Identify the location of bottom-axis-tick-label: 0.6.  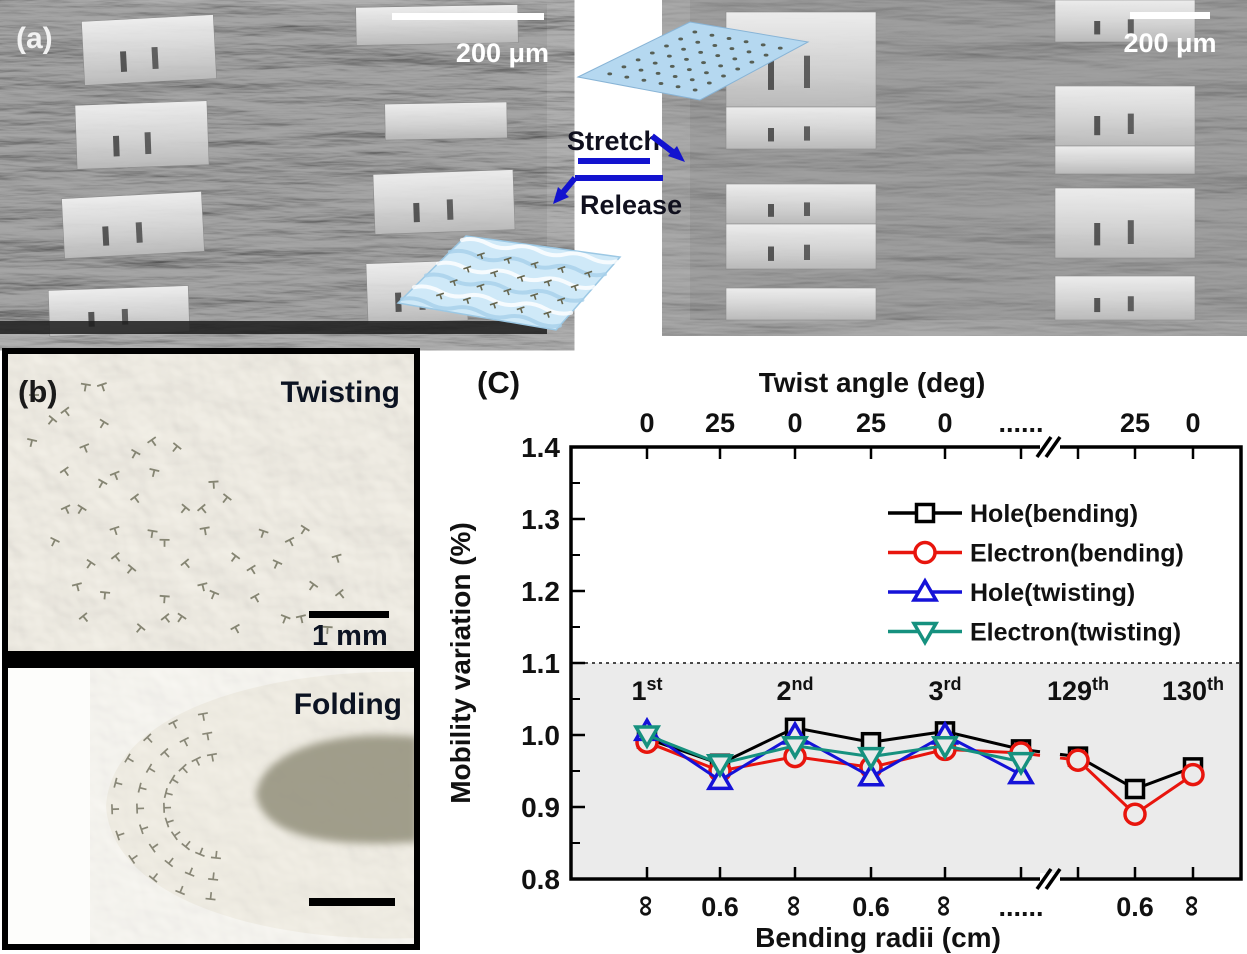
(871, 907).